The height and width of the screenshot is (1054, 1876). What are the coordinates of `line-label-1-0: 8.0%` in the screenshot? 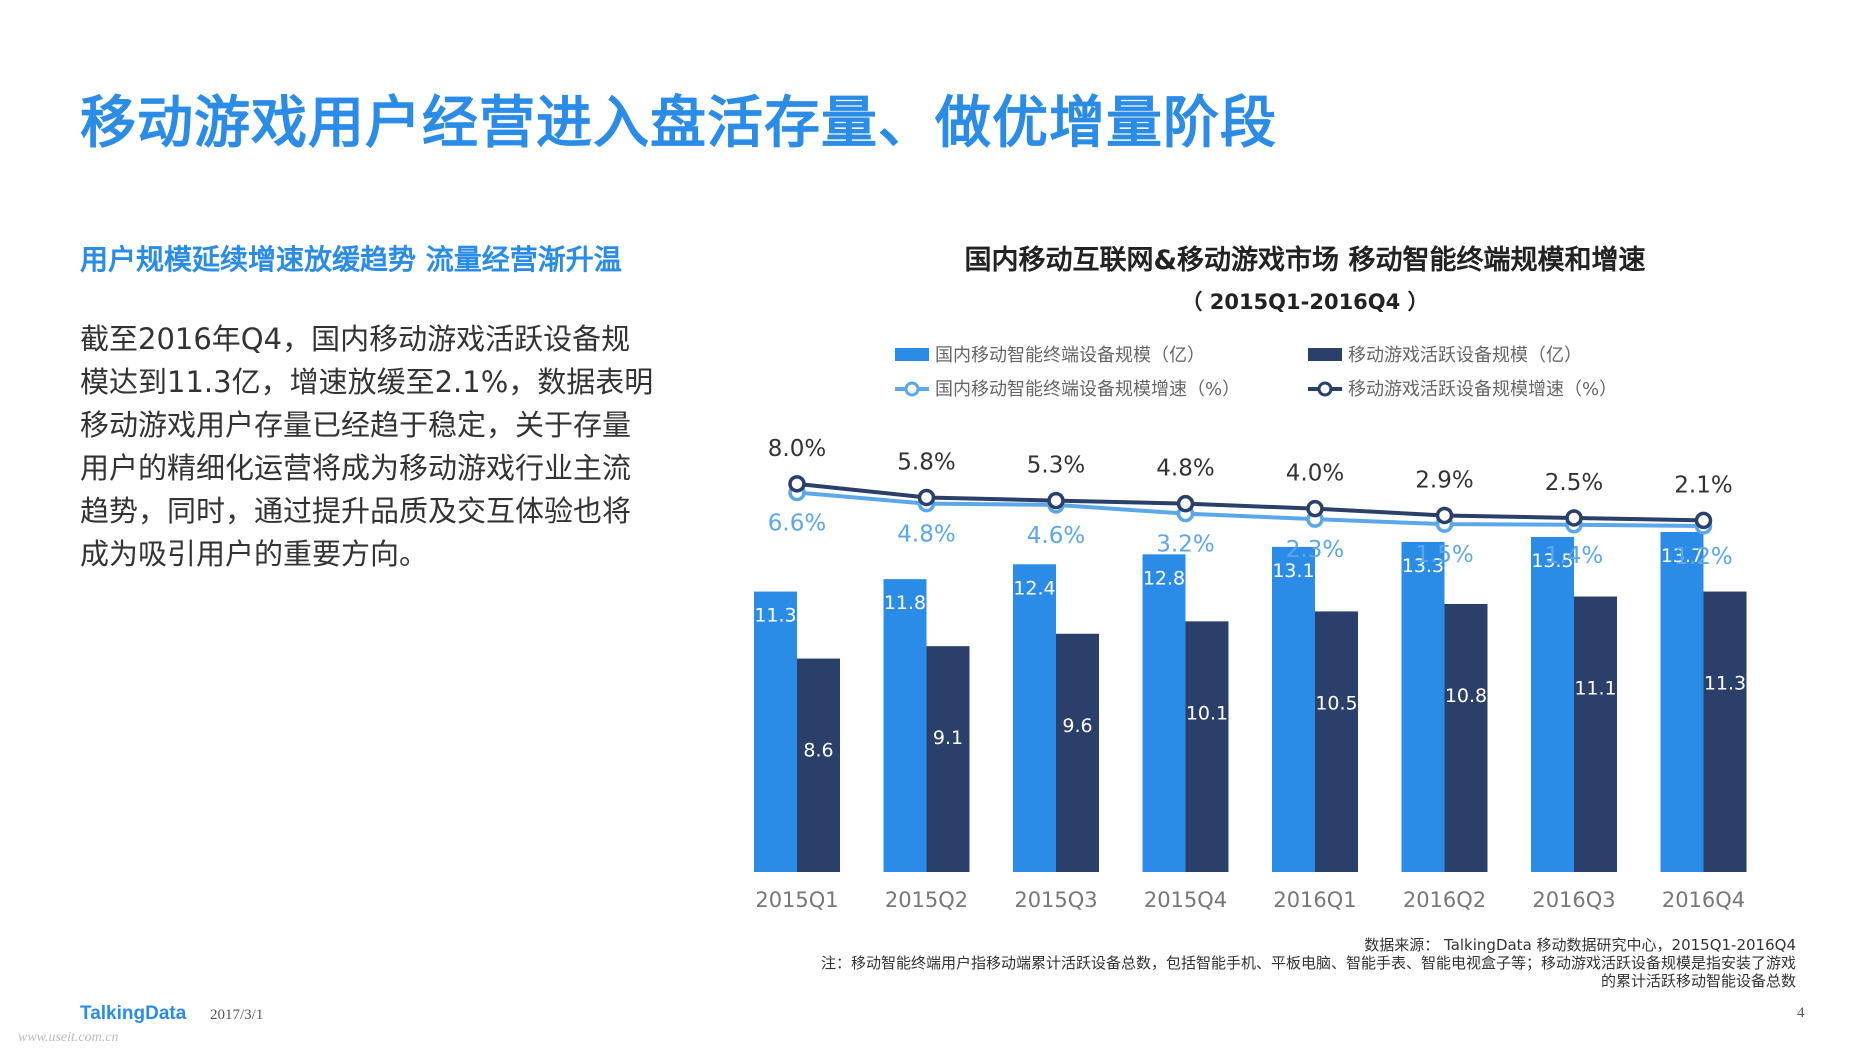 It's located at (797, 449).